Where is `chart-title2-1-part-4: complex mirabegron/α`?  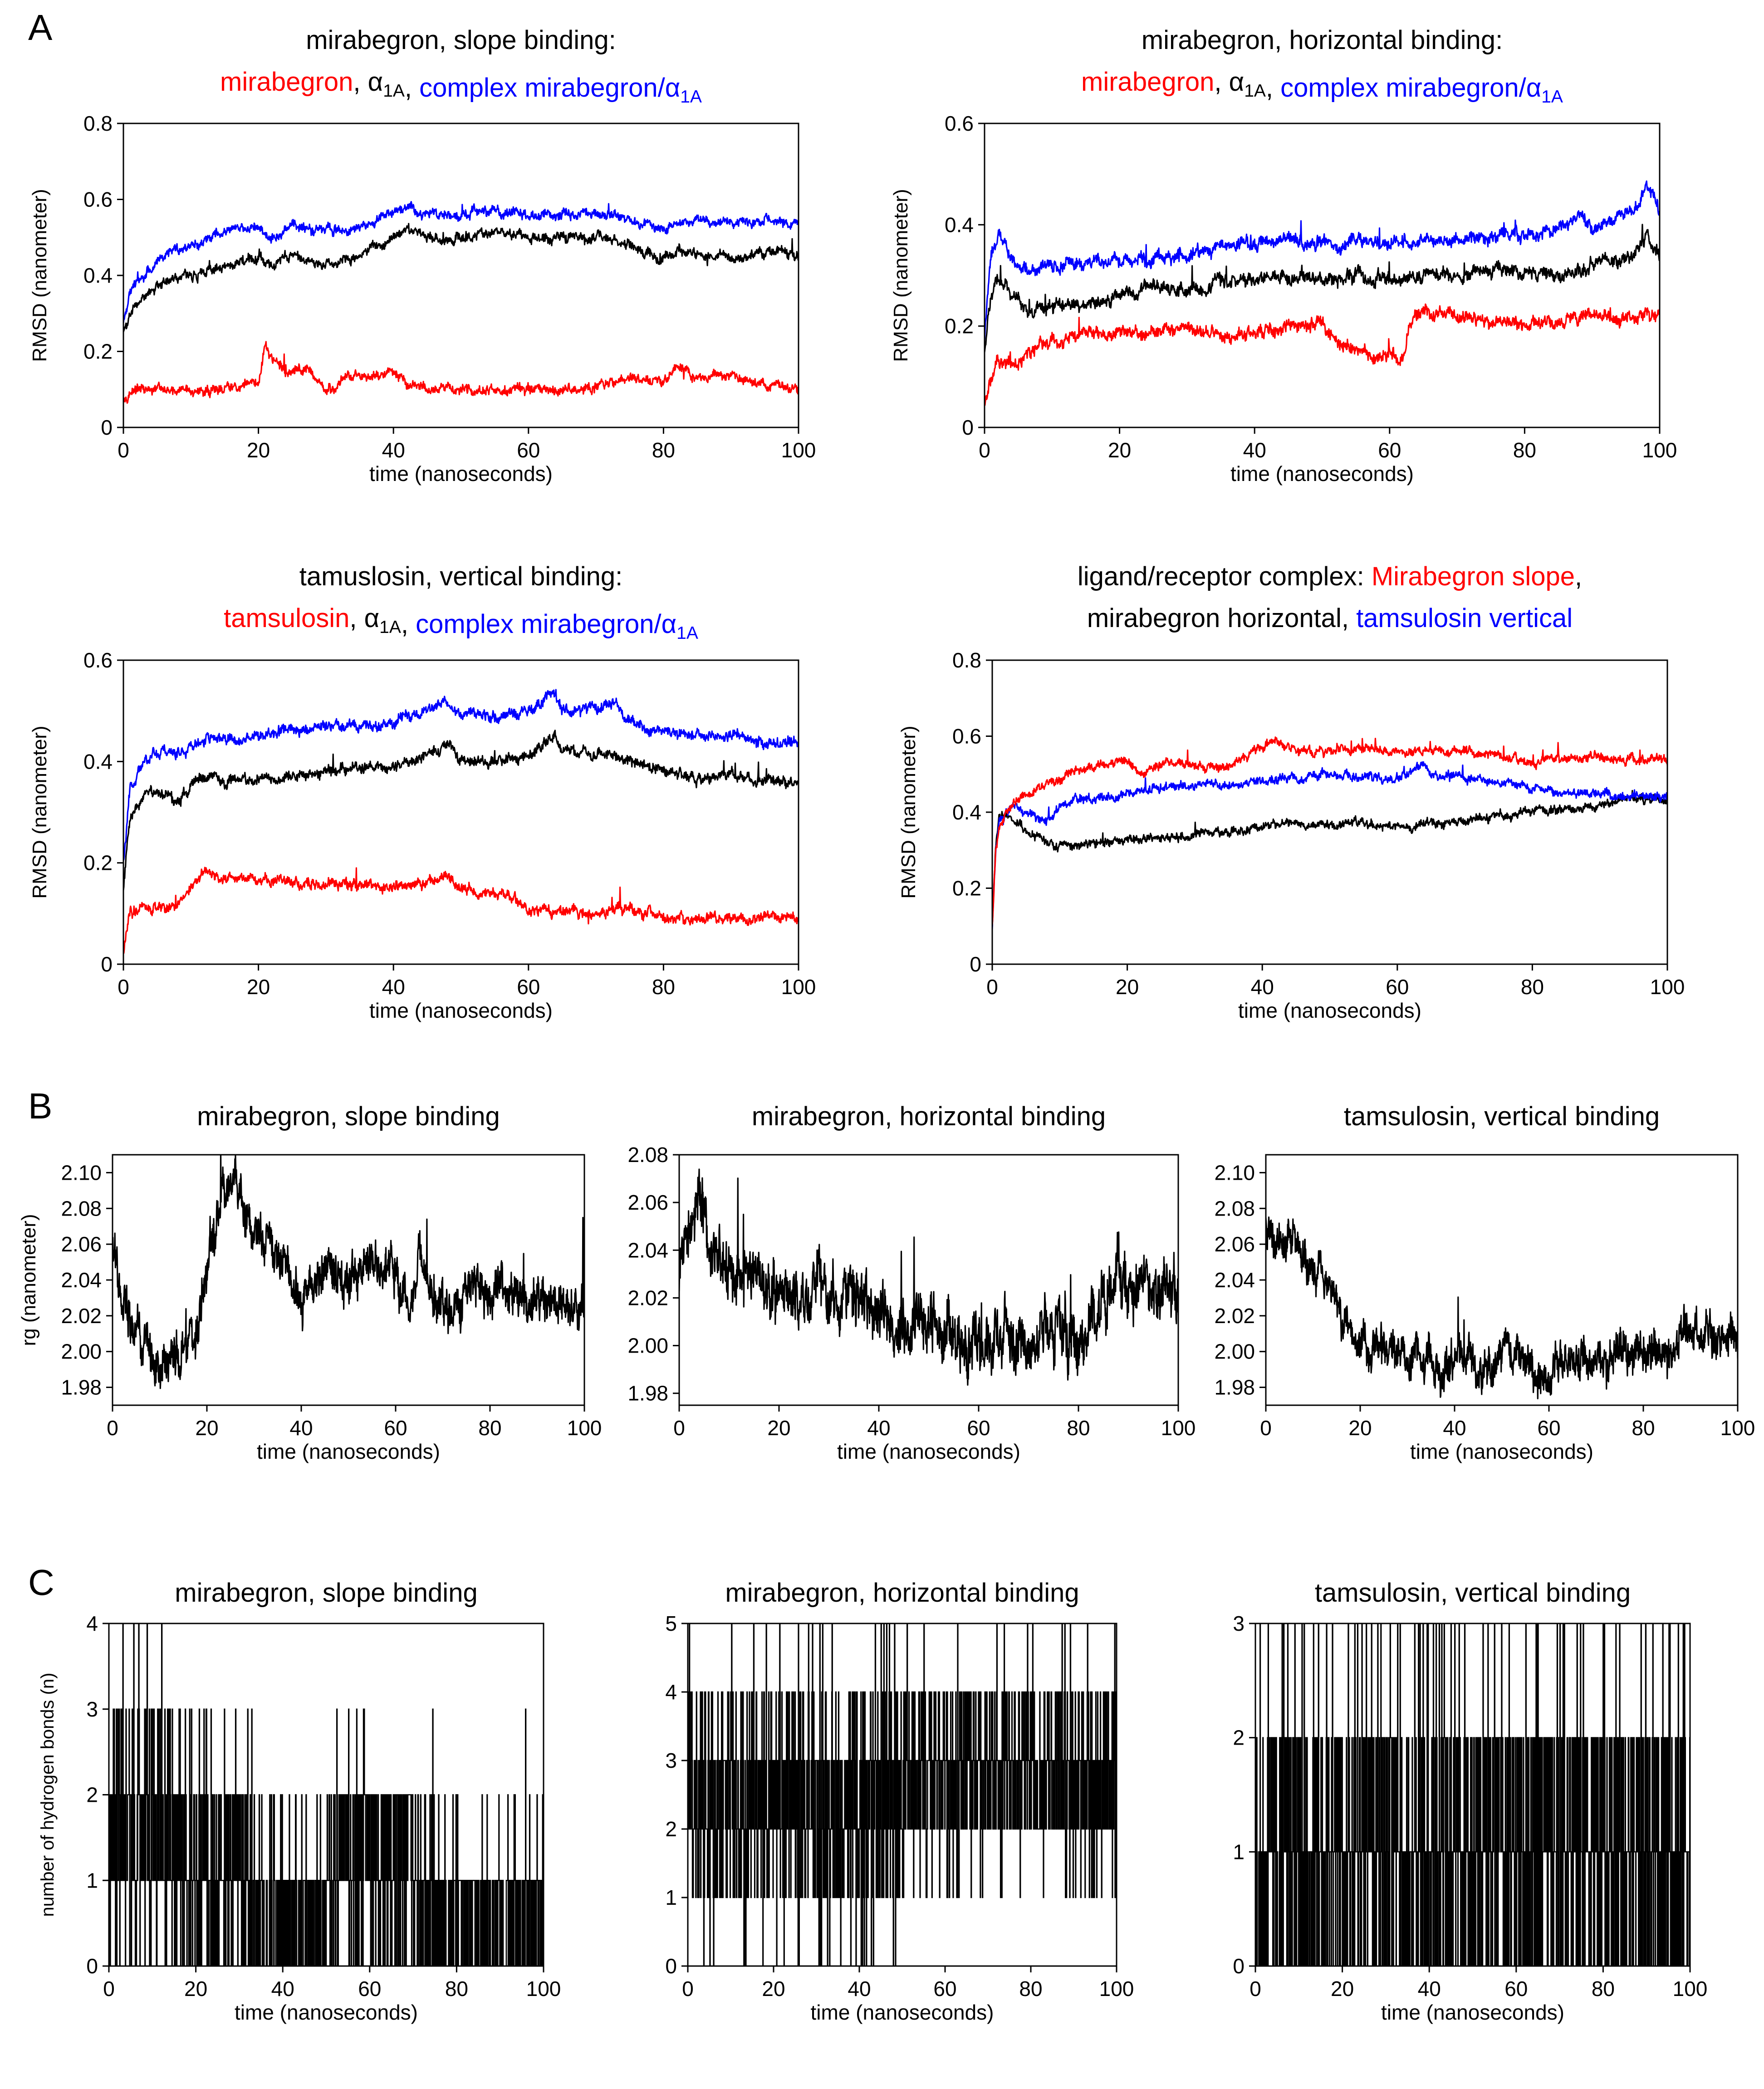
chart-title2-1-part-4: complex mirabegron/α is located at coordinates (1410, 88).